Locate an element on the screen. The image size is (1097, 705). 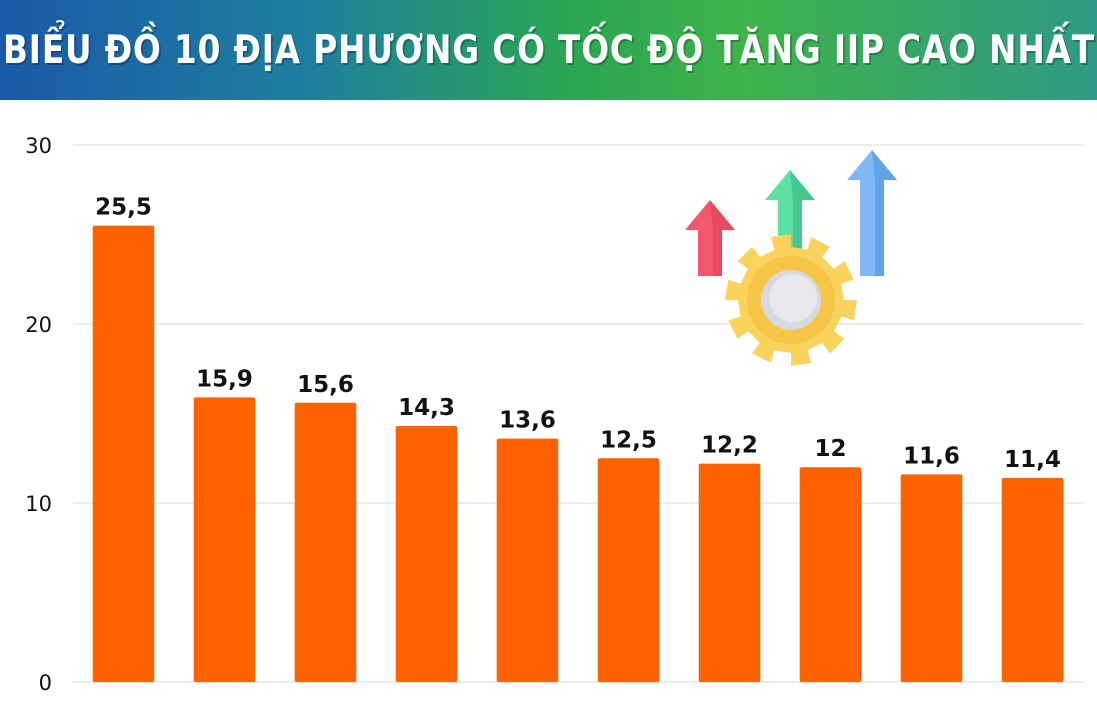
bar-value-label: 11,4 is located at coordinates (1032, 460).